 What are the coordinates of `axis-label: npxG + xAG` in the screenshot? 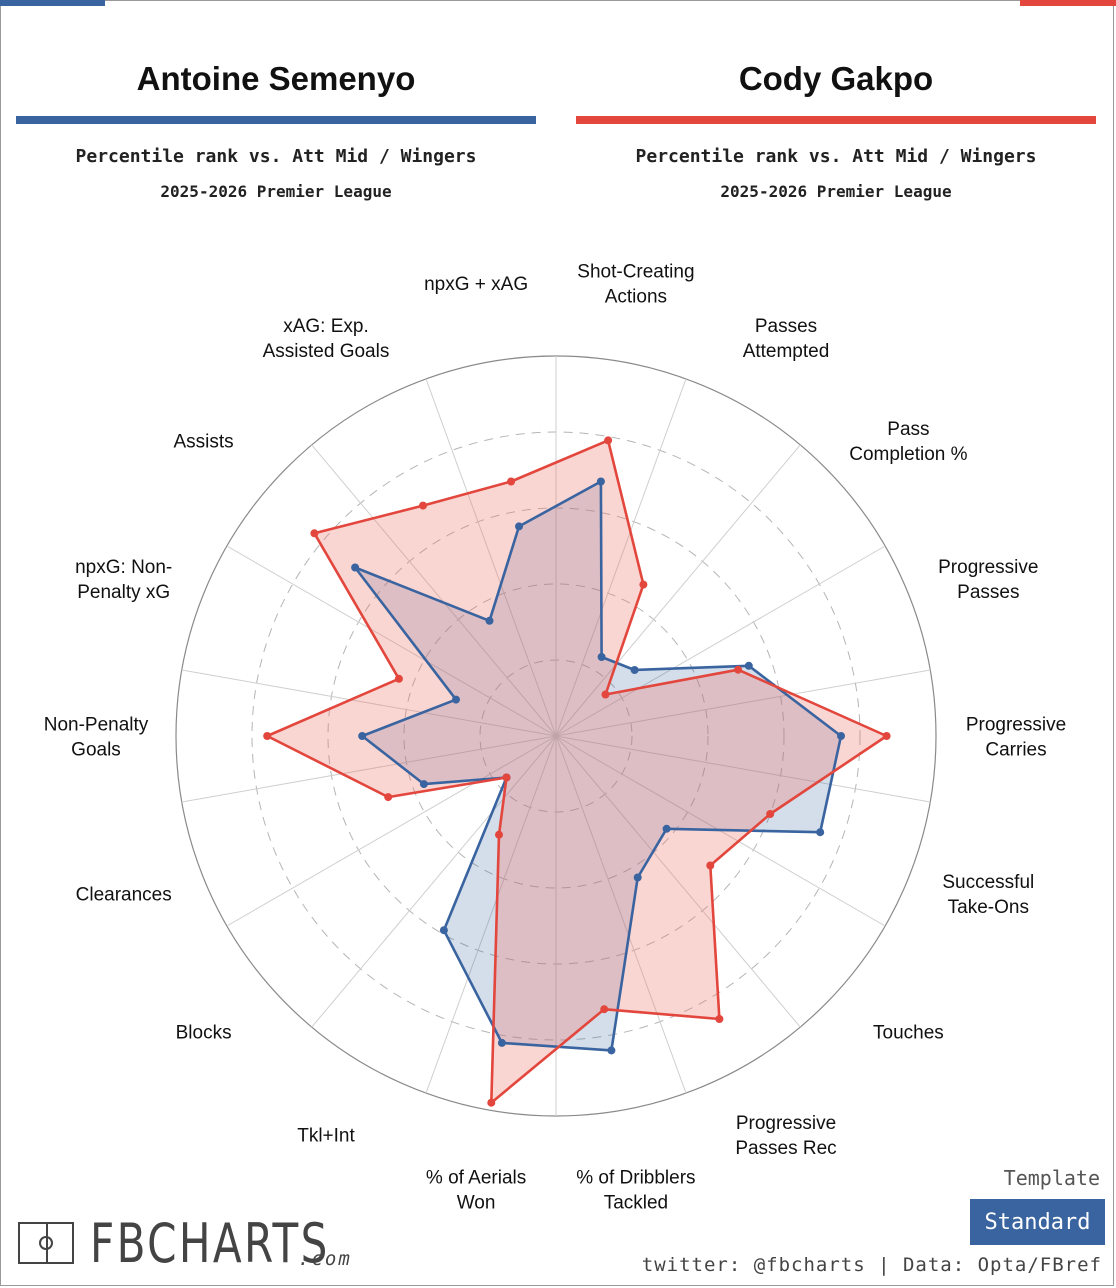 It's located at (476, 284).